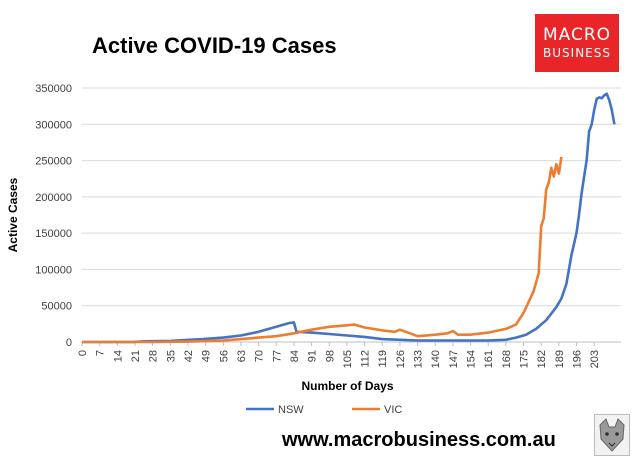  What do you see at coordinates (189, 356) in the screenshot?
I see `x-tick-label: 42` at bounding box center [189, 356].